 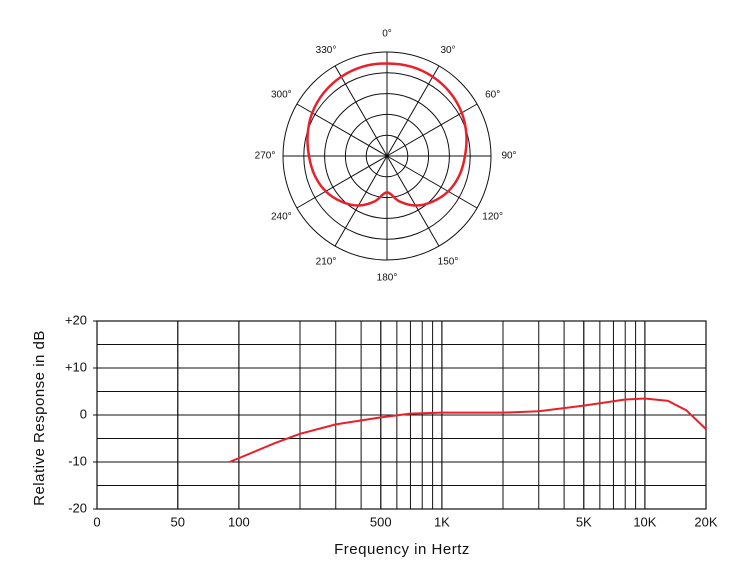 I want to click on angle-label: 270°, so click(x=265, y=156).